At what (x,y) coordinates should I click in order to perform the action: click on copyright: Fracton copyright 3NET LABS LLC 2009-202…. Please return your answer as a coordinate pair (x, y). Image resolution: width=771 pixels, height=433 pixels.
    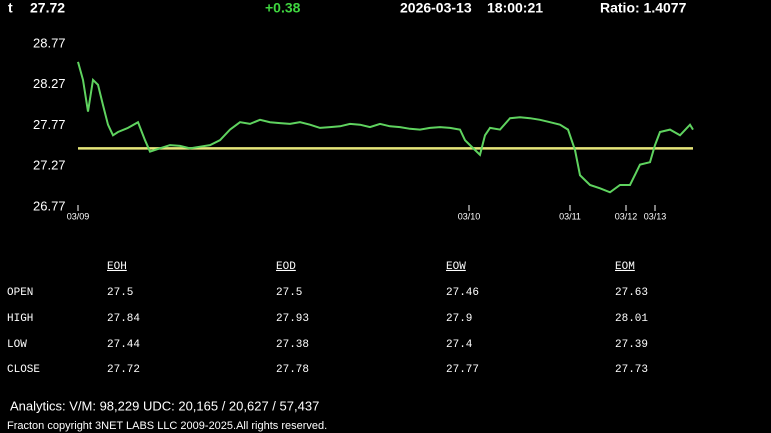
    Looking at the image, I should click on (167, 426).